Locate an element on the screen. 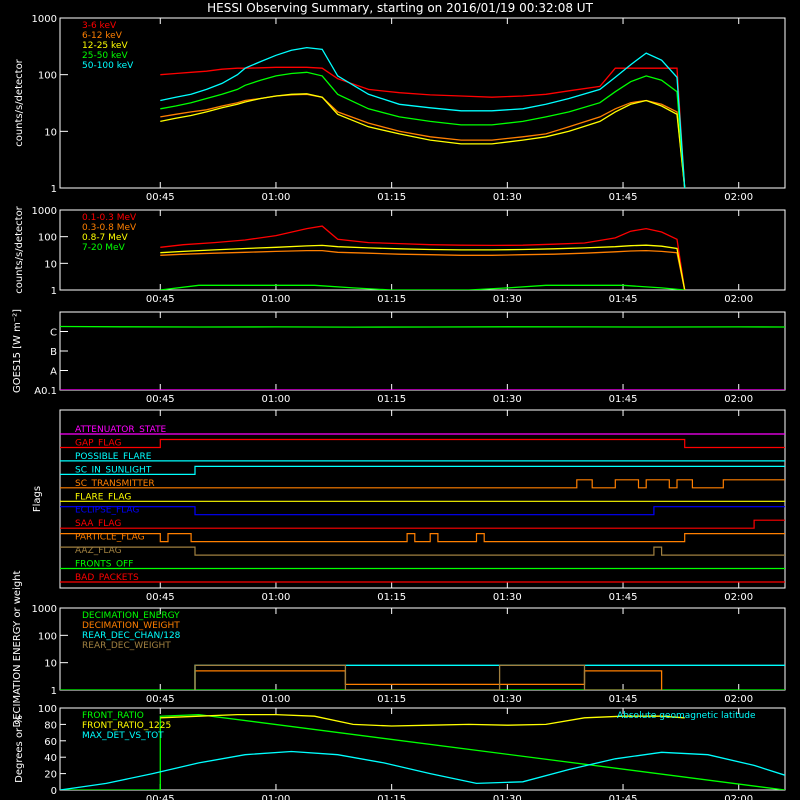 This screenshot has width=800, height=800. flags-x-tick-label: 01:15 is located at coordinates (391, 597).